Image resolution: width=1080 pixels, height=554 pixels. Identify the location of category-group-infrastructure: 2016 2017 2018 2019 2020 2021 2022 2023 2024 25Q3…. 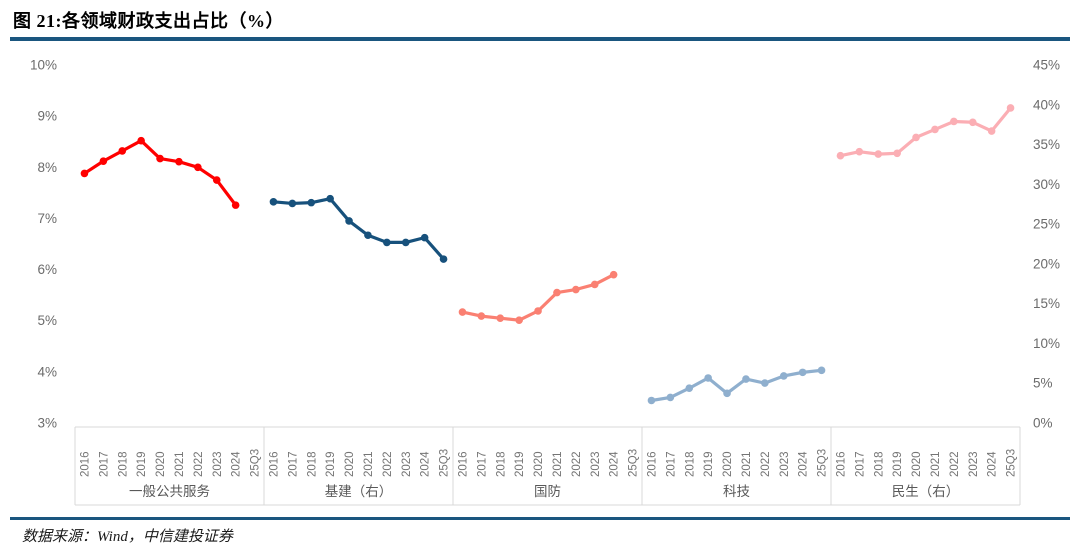
(359, 474).